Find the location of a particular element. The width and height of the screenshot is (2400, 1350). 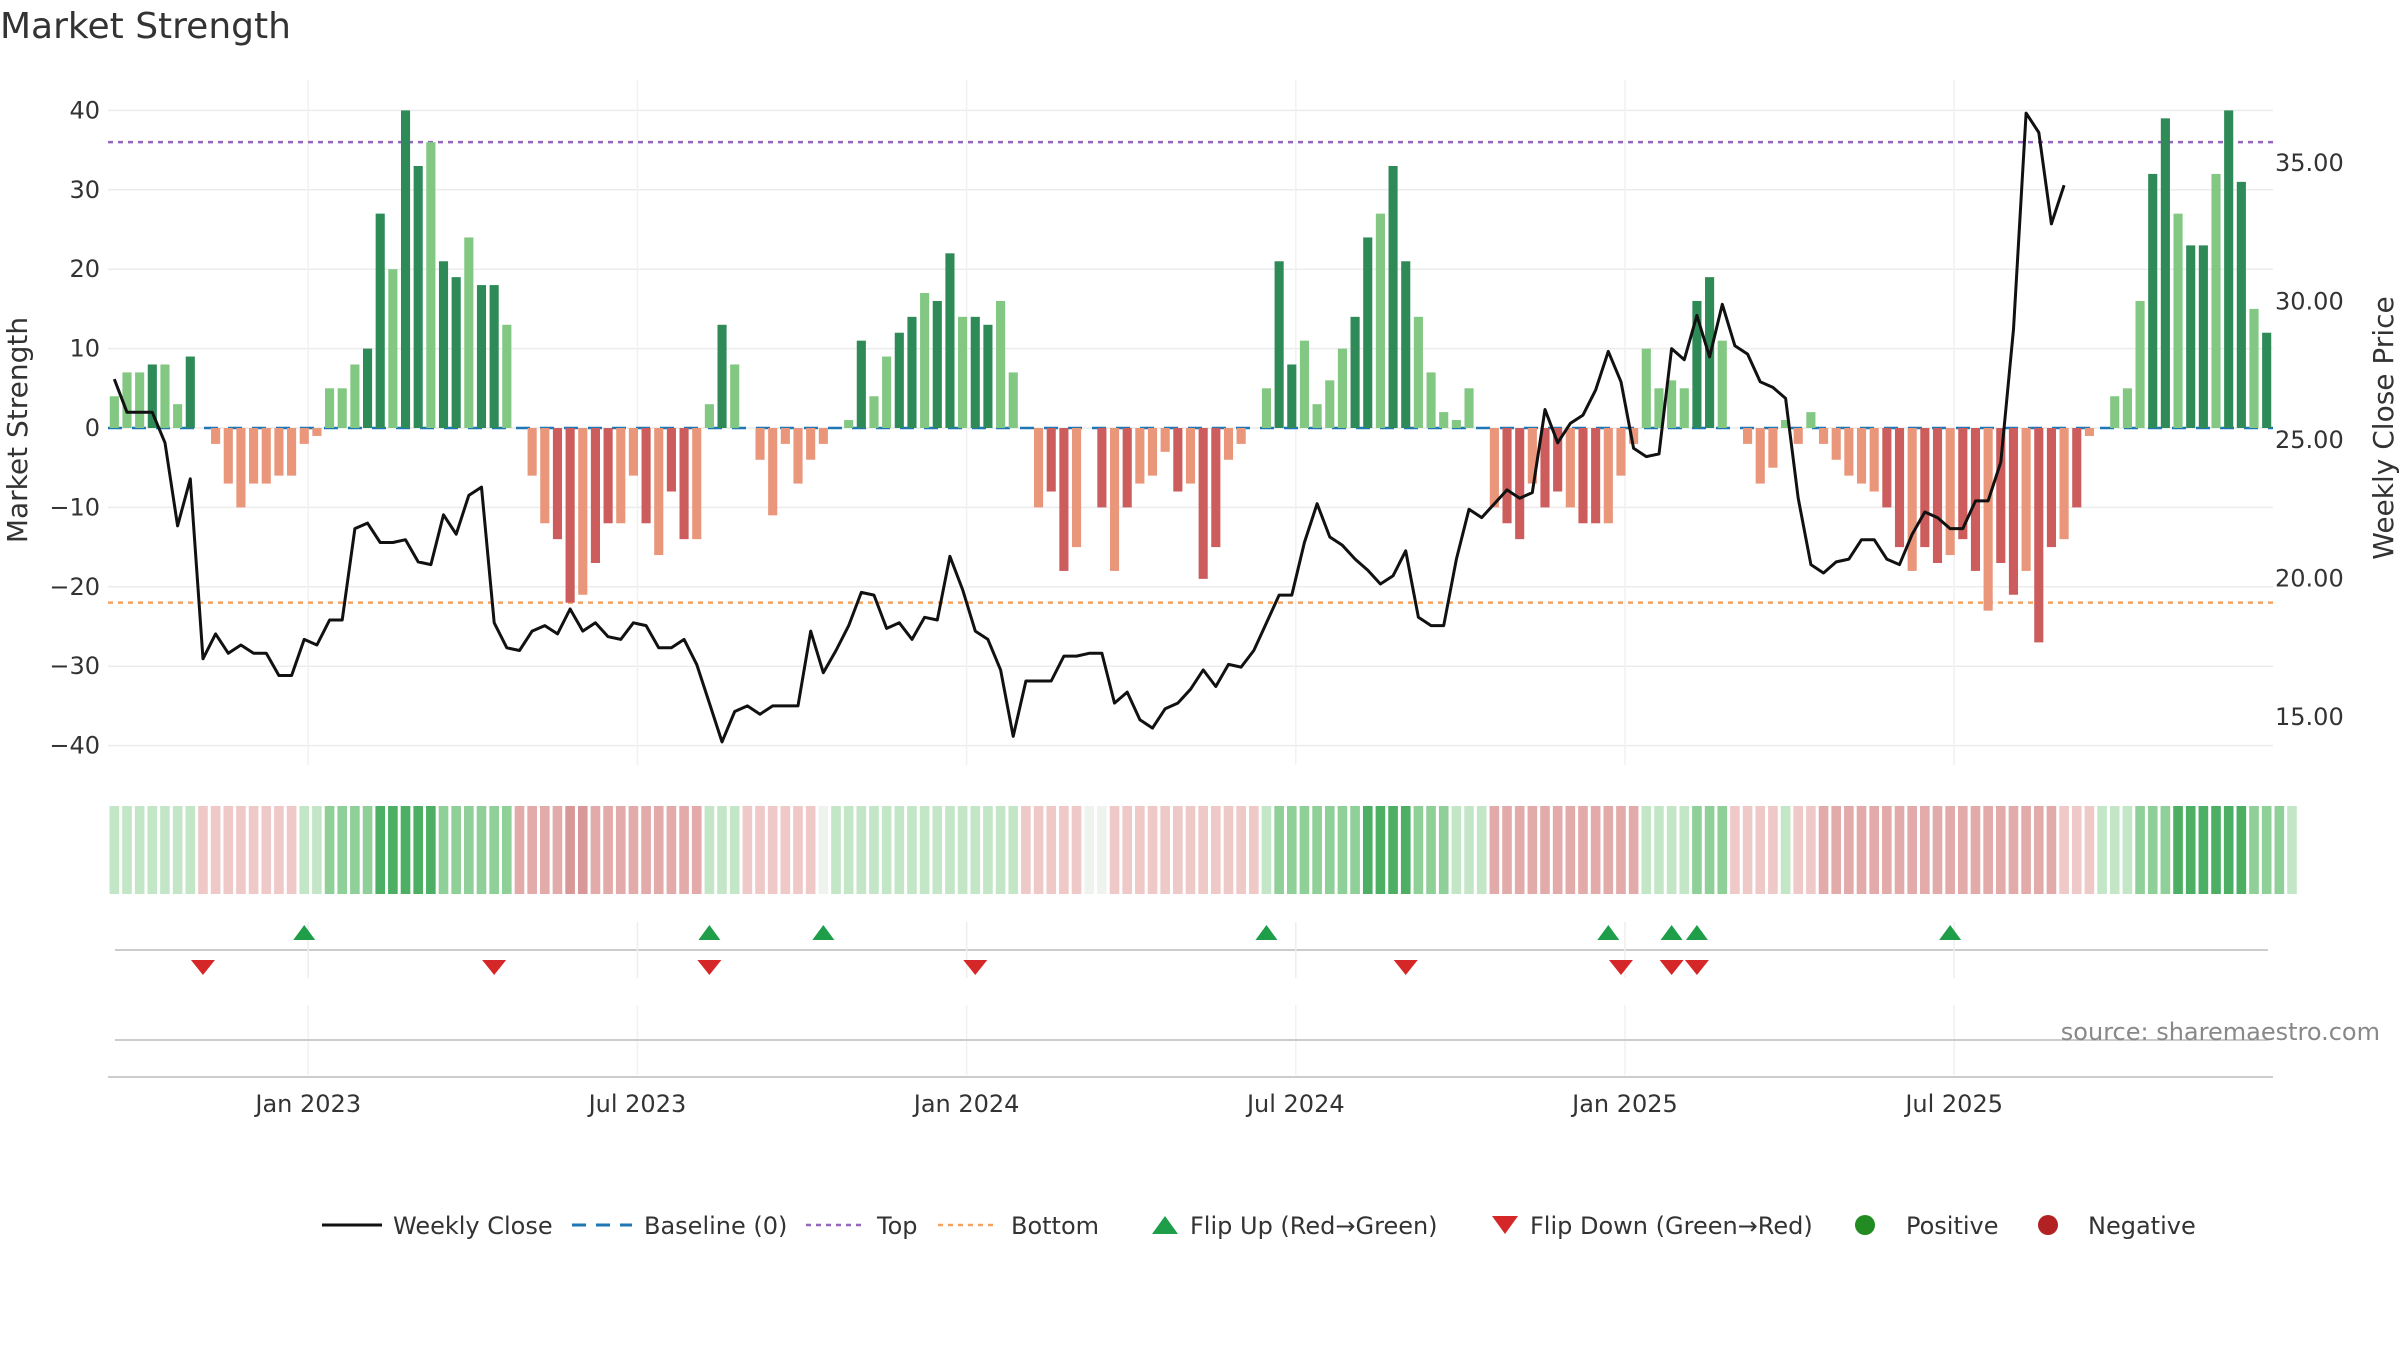

source-note: source: sharemaestro.com is located at coordinates (2220, 1032).